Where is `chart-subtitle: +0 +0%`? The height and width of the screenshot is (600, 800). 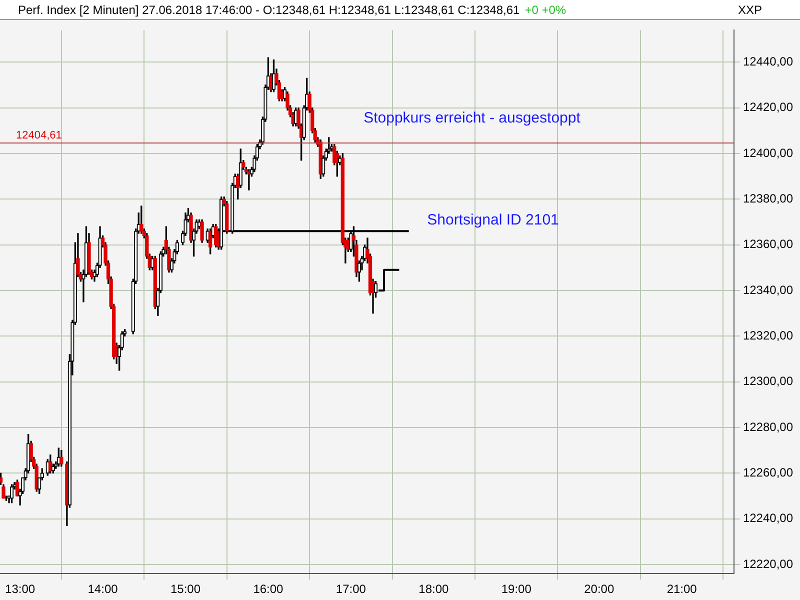
chart-subtitle: +0 +0% is located at coordinates (545, 9).